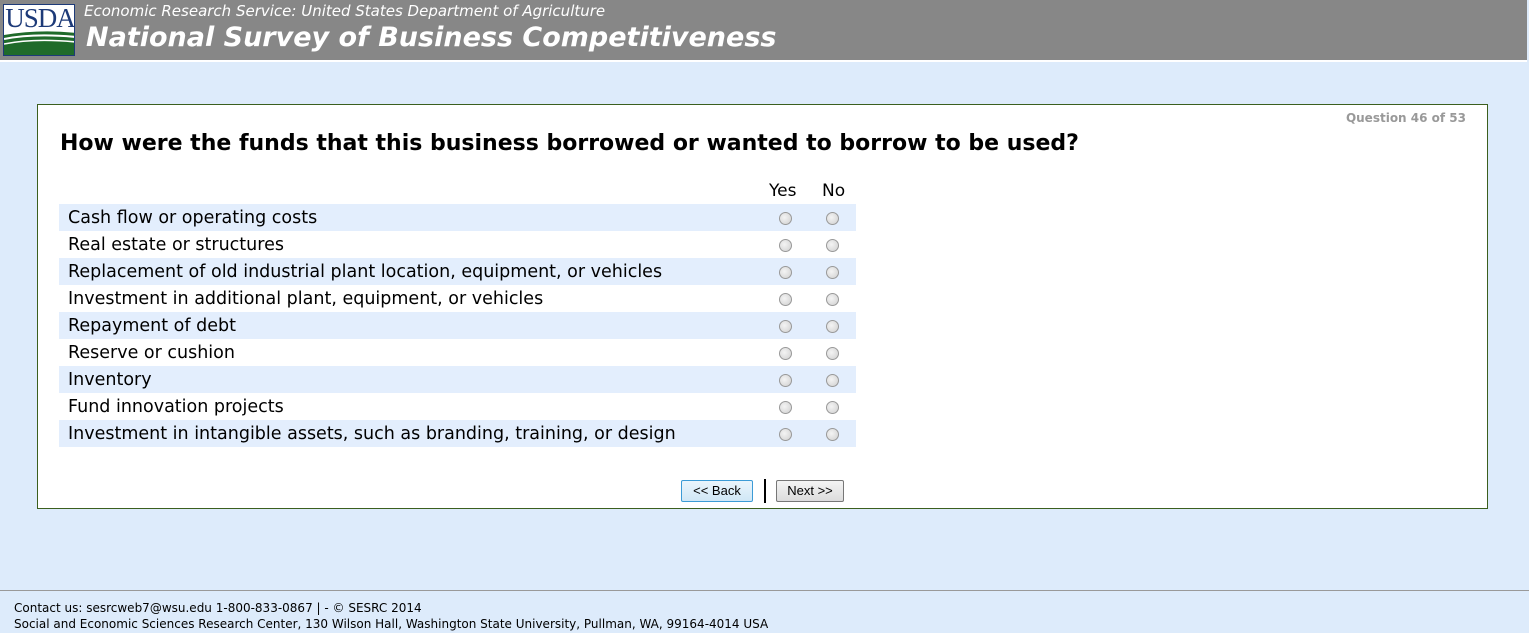 Image resolution: width=1529 pixels, height=633 pixels. I want to click on question-row: Repayment of debt, so click(457, 325).